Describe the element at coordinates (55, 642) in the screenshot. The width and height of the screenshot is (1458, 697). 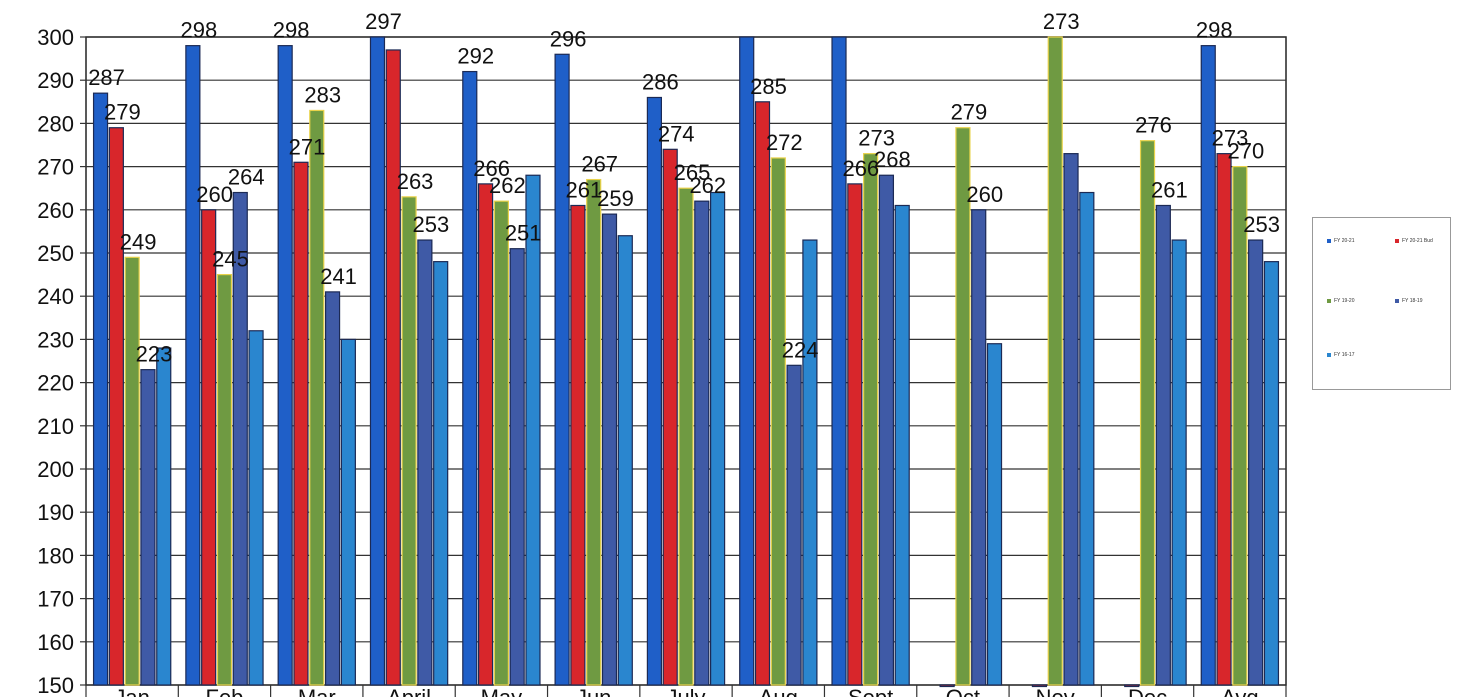
I see `y-tick-label: 160` at that location.